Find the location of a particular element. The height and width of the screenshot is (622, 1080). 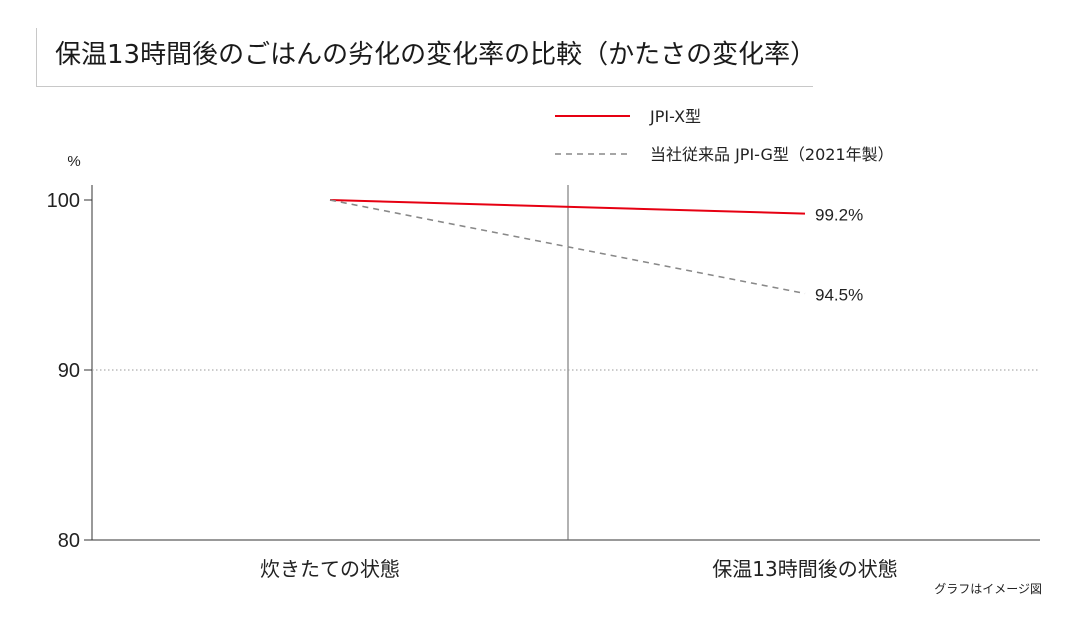

series-lines is located at coordinates (567, 247).